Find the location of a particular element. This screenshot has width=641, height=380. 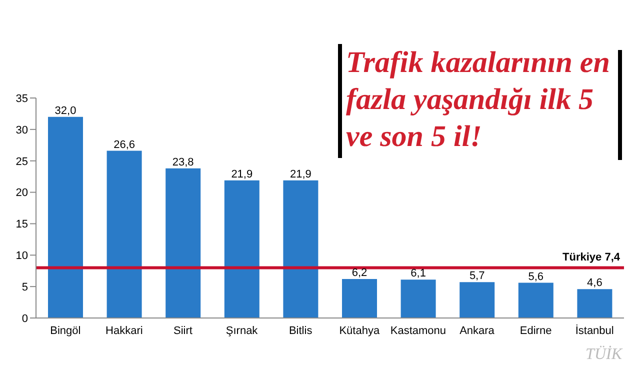

y-tick-label: 35 is located at coordinates (22, 98).